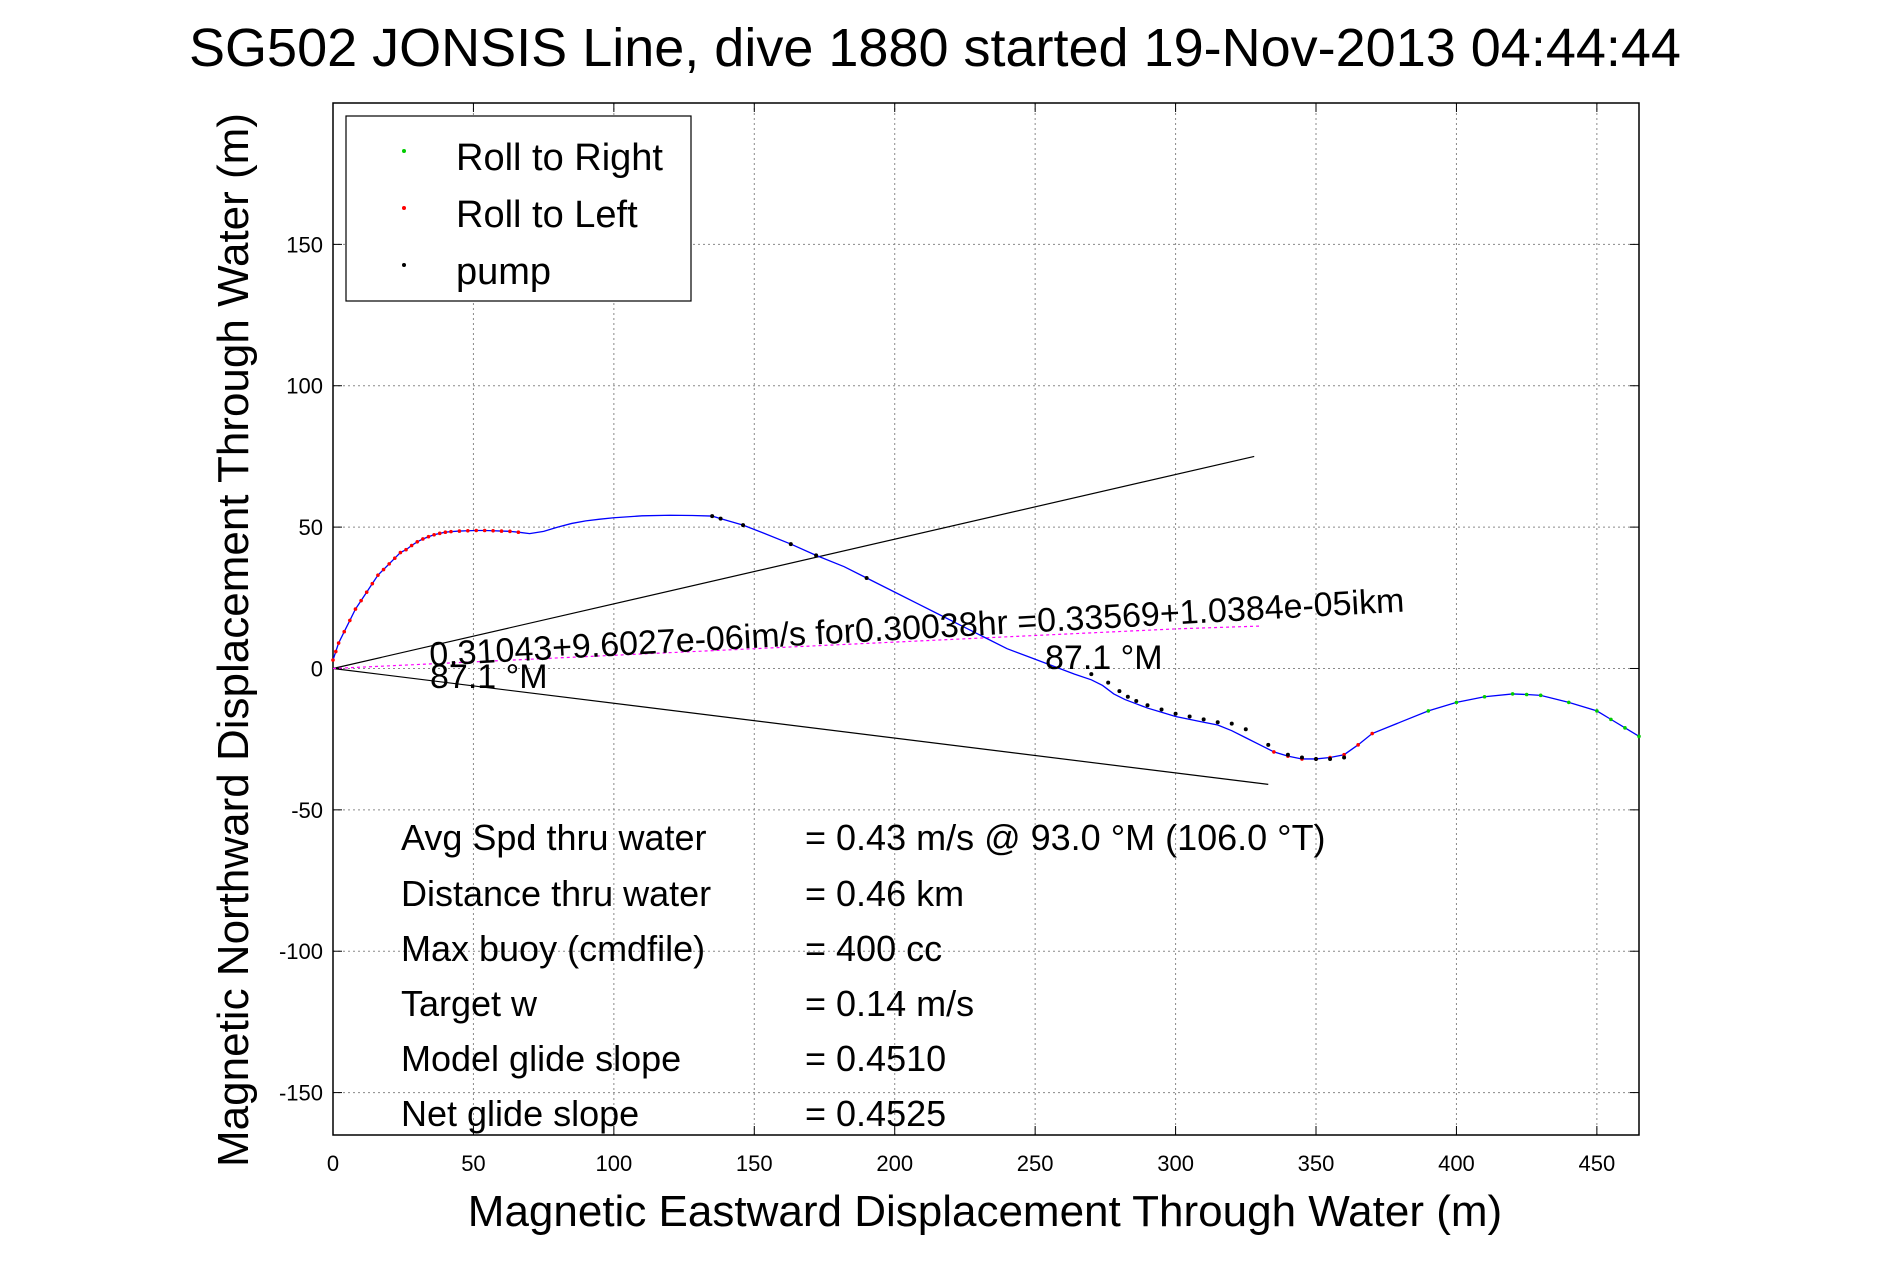 The image size is (1891, 1262). What do you see at coordinates (404, 151) in the screenshot?
I see `legend-marker-right` at bounding box center [404, 151].